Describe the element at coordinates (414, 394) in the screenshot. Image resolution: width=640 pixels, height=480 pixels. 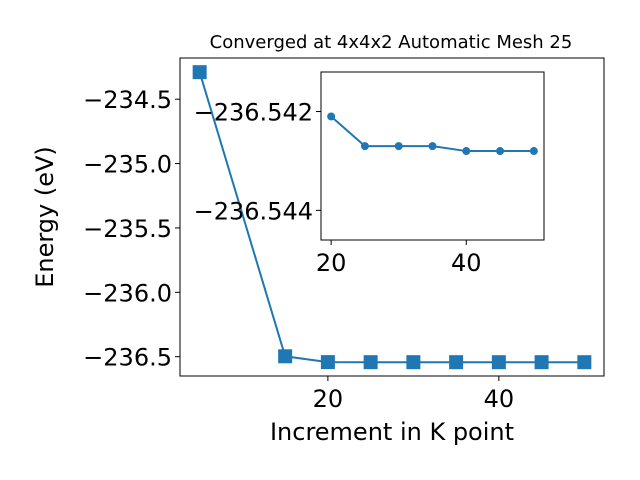
I see `main-x-ticks: 20 40` at that location.